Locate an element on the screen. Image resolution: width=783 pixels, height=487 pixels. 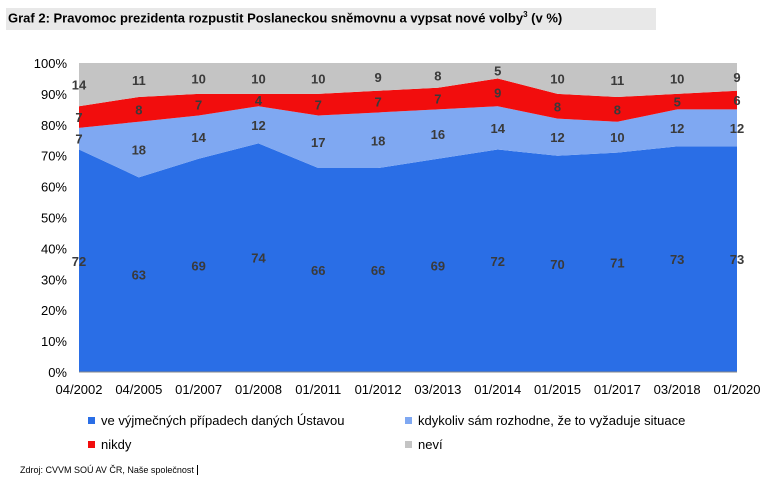
data-label-series-3: 9 is located at coordinates (497, 92).